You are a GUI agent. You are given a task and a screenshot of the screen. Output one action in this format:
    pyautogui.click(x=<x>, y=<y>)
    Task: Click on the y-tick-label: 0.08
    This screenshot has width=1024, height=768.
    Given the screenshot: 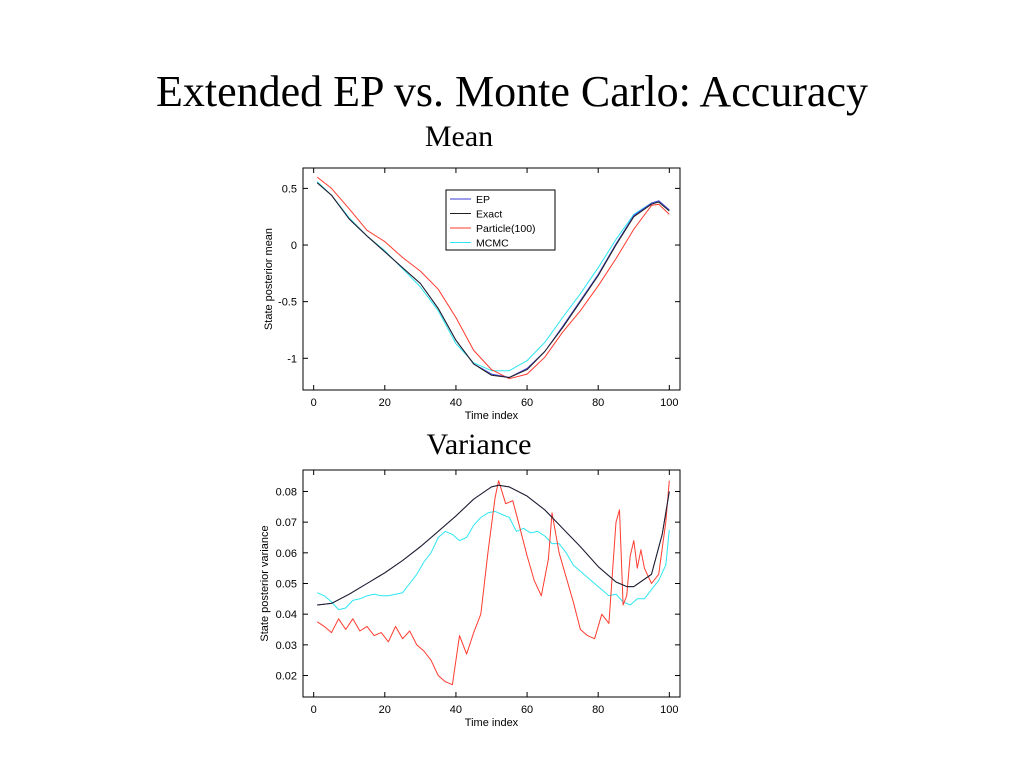 What is the action you would take?
    pyautogui.click(x=286, y=492)
    